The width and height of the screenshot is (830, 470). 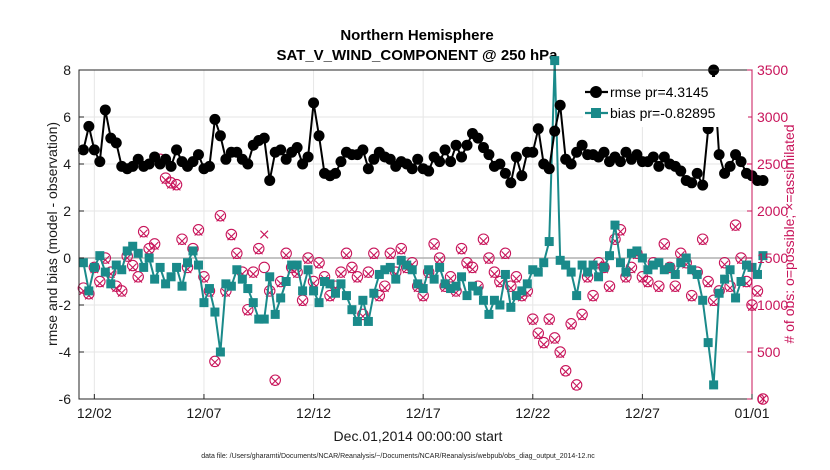 What do you see at coordinates (772, 305) in the screenshot?
I see `y-right-tick-label: 1000` at bounding box center [772, 305].